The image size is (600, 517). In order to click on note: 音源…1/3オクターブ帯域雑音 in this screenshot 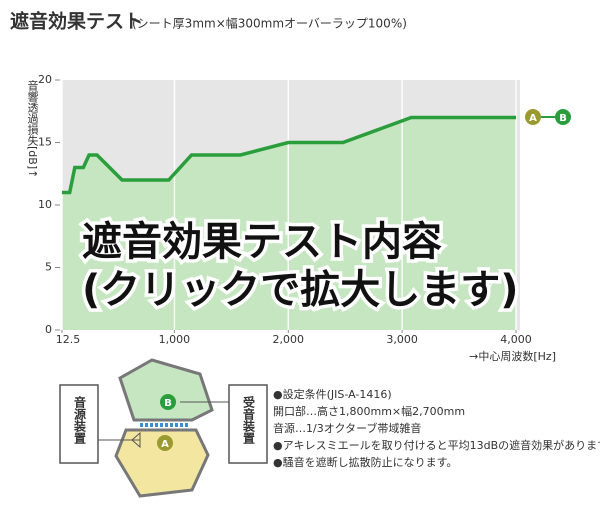, I will do `click(347, 428)`.